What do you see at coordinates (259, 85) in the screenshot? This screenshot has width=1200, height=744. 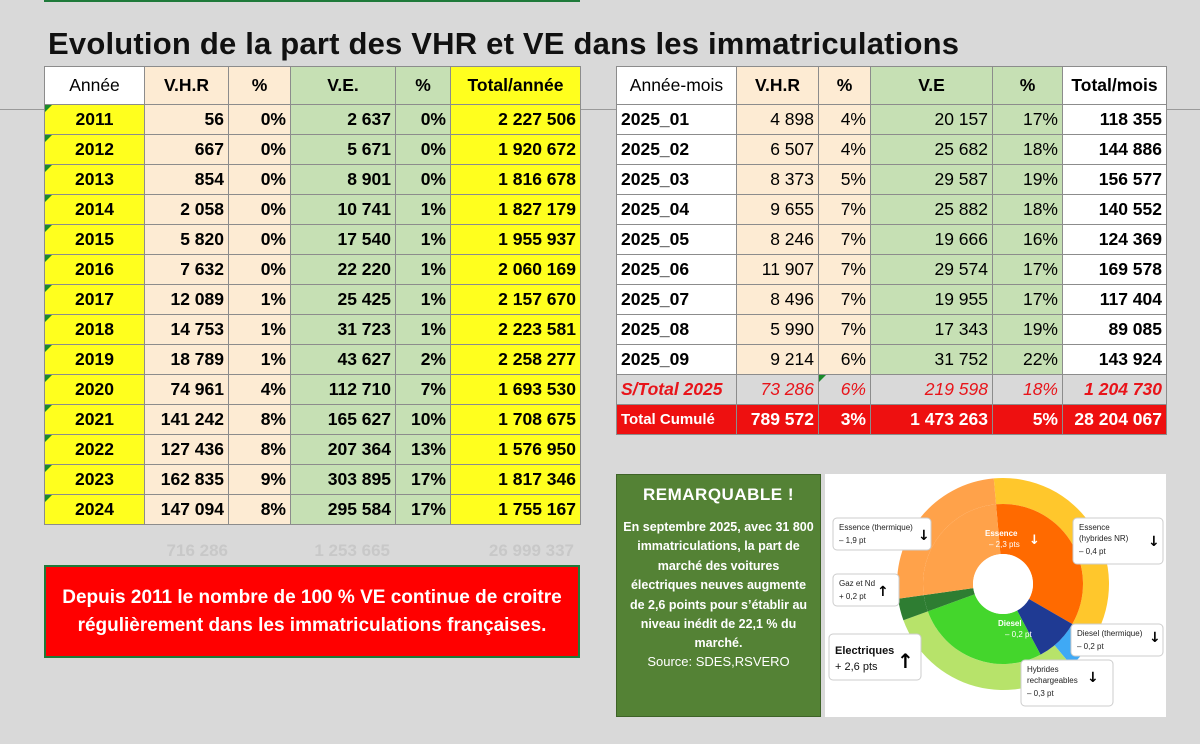 I see `header-pct-vhr: %` at bounding box center [259, 85].